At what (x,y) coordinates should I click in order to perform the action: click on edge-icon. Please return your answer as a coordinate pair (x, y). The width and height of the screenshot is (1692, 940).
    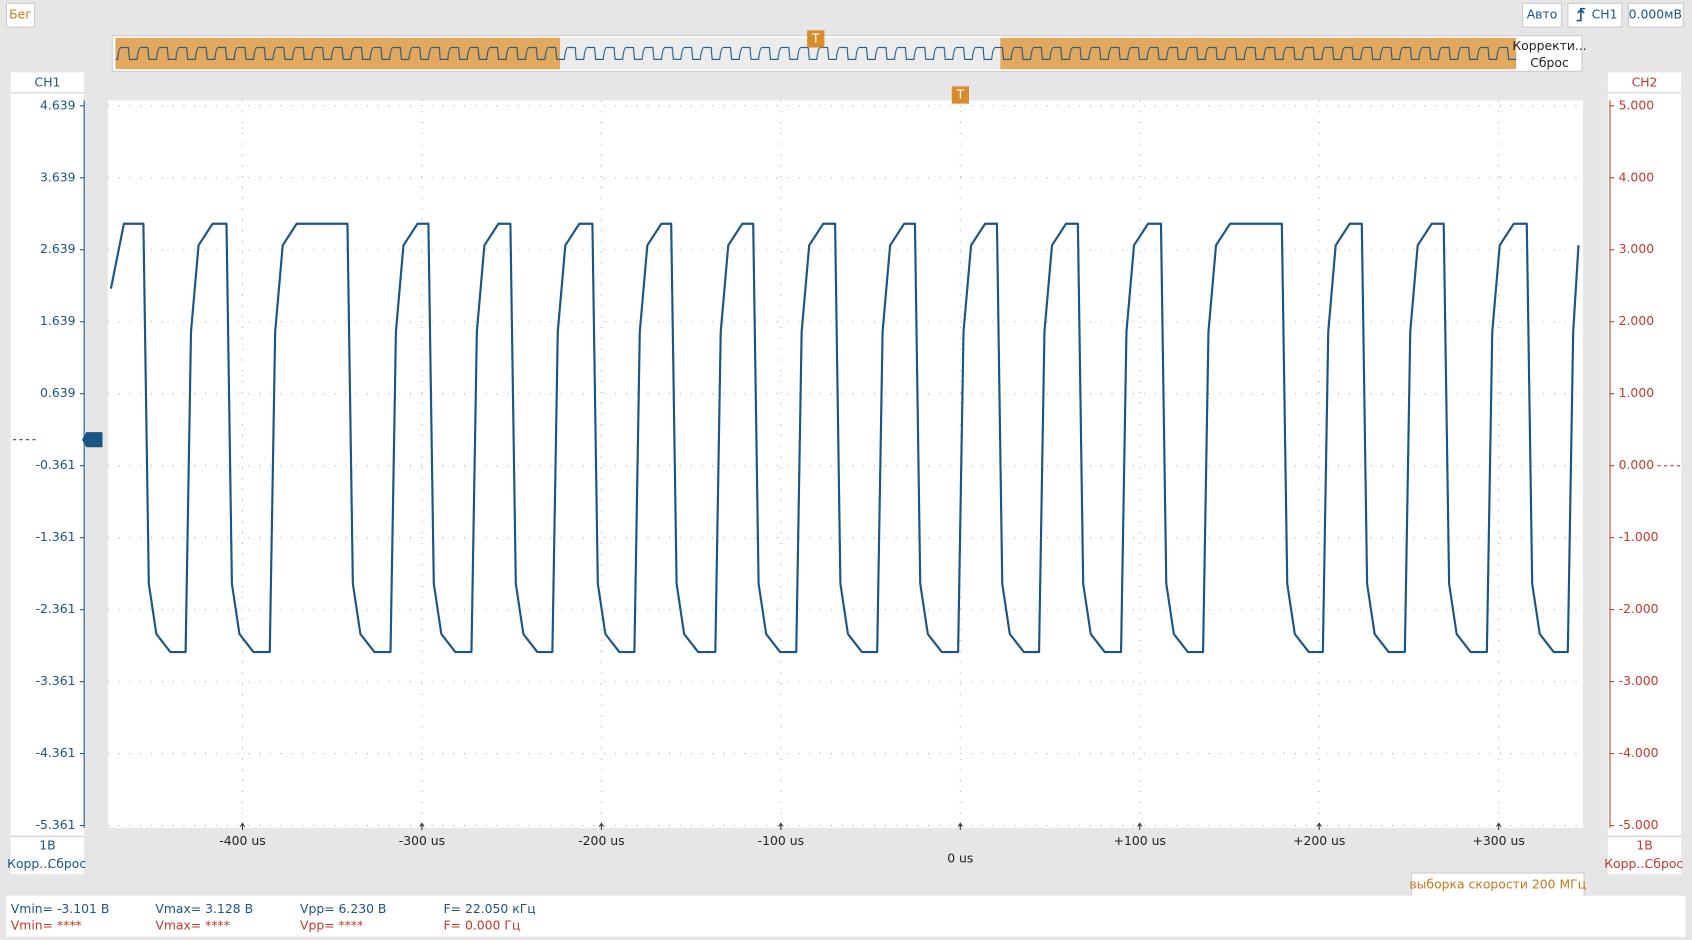
    Looking at the image, I should click on (1581, 14).